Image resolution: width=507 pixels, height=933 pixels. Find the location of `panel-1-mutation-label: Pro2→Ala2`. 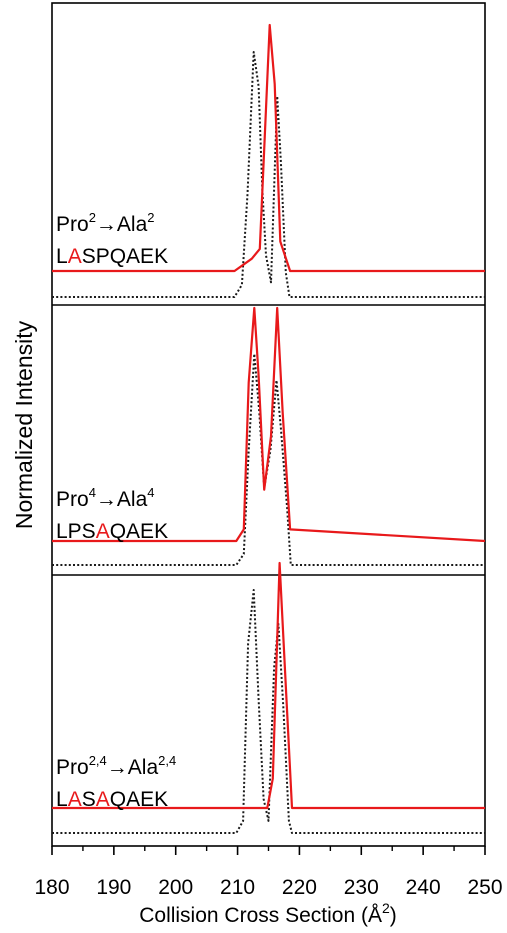

panel-1-mutation-label: Pro2→Ala2 is located at coordinates (105, 223).